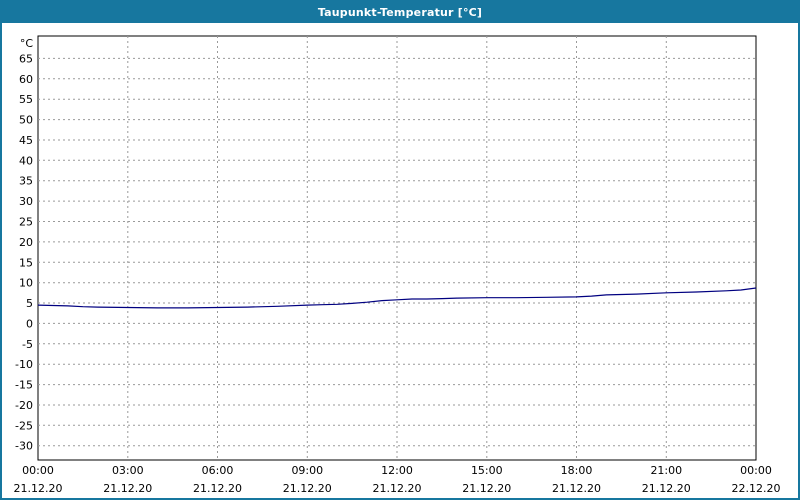 The image size is (800, 500). What do you see at coordinates (487, 470) in the screenshot?
I see `x-tick-time-label: 15:00` at bounding box center [487, 470].